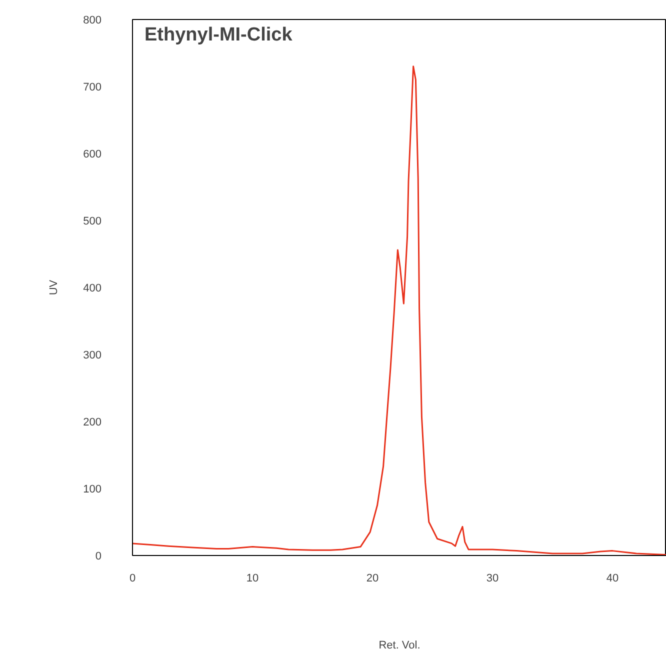 The image size is (666, 654). I want to click on x-tick-label: 0, so click(132, 578).